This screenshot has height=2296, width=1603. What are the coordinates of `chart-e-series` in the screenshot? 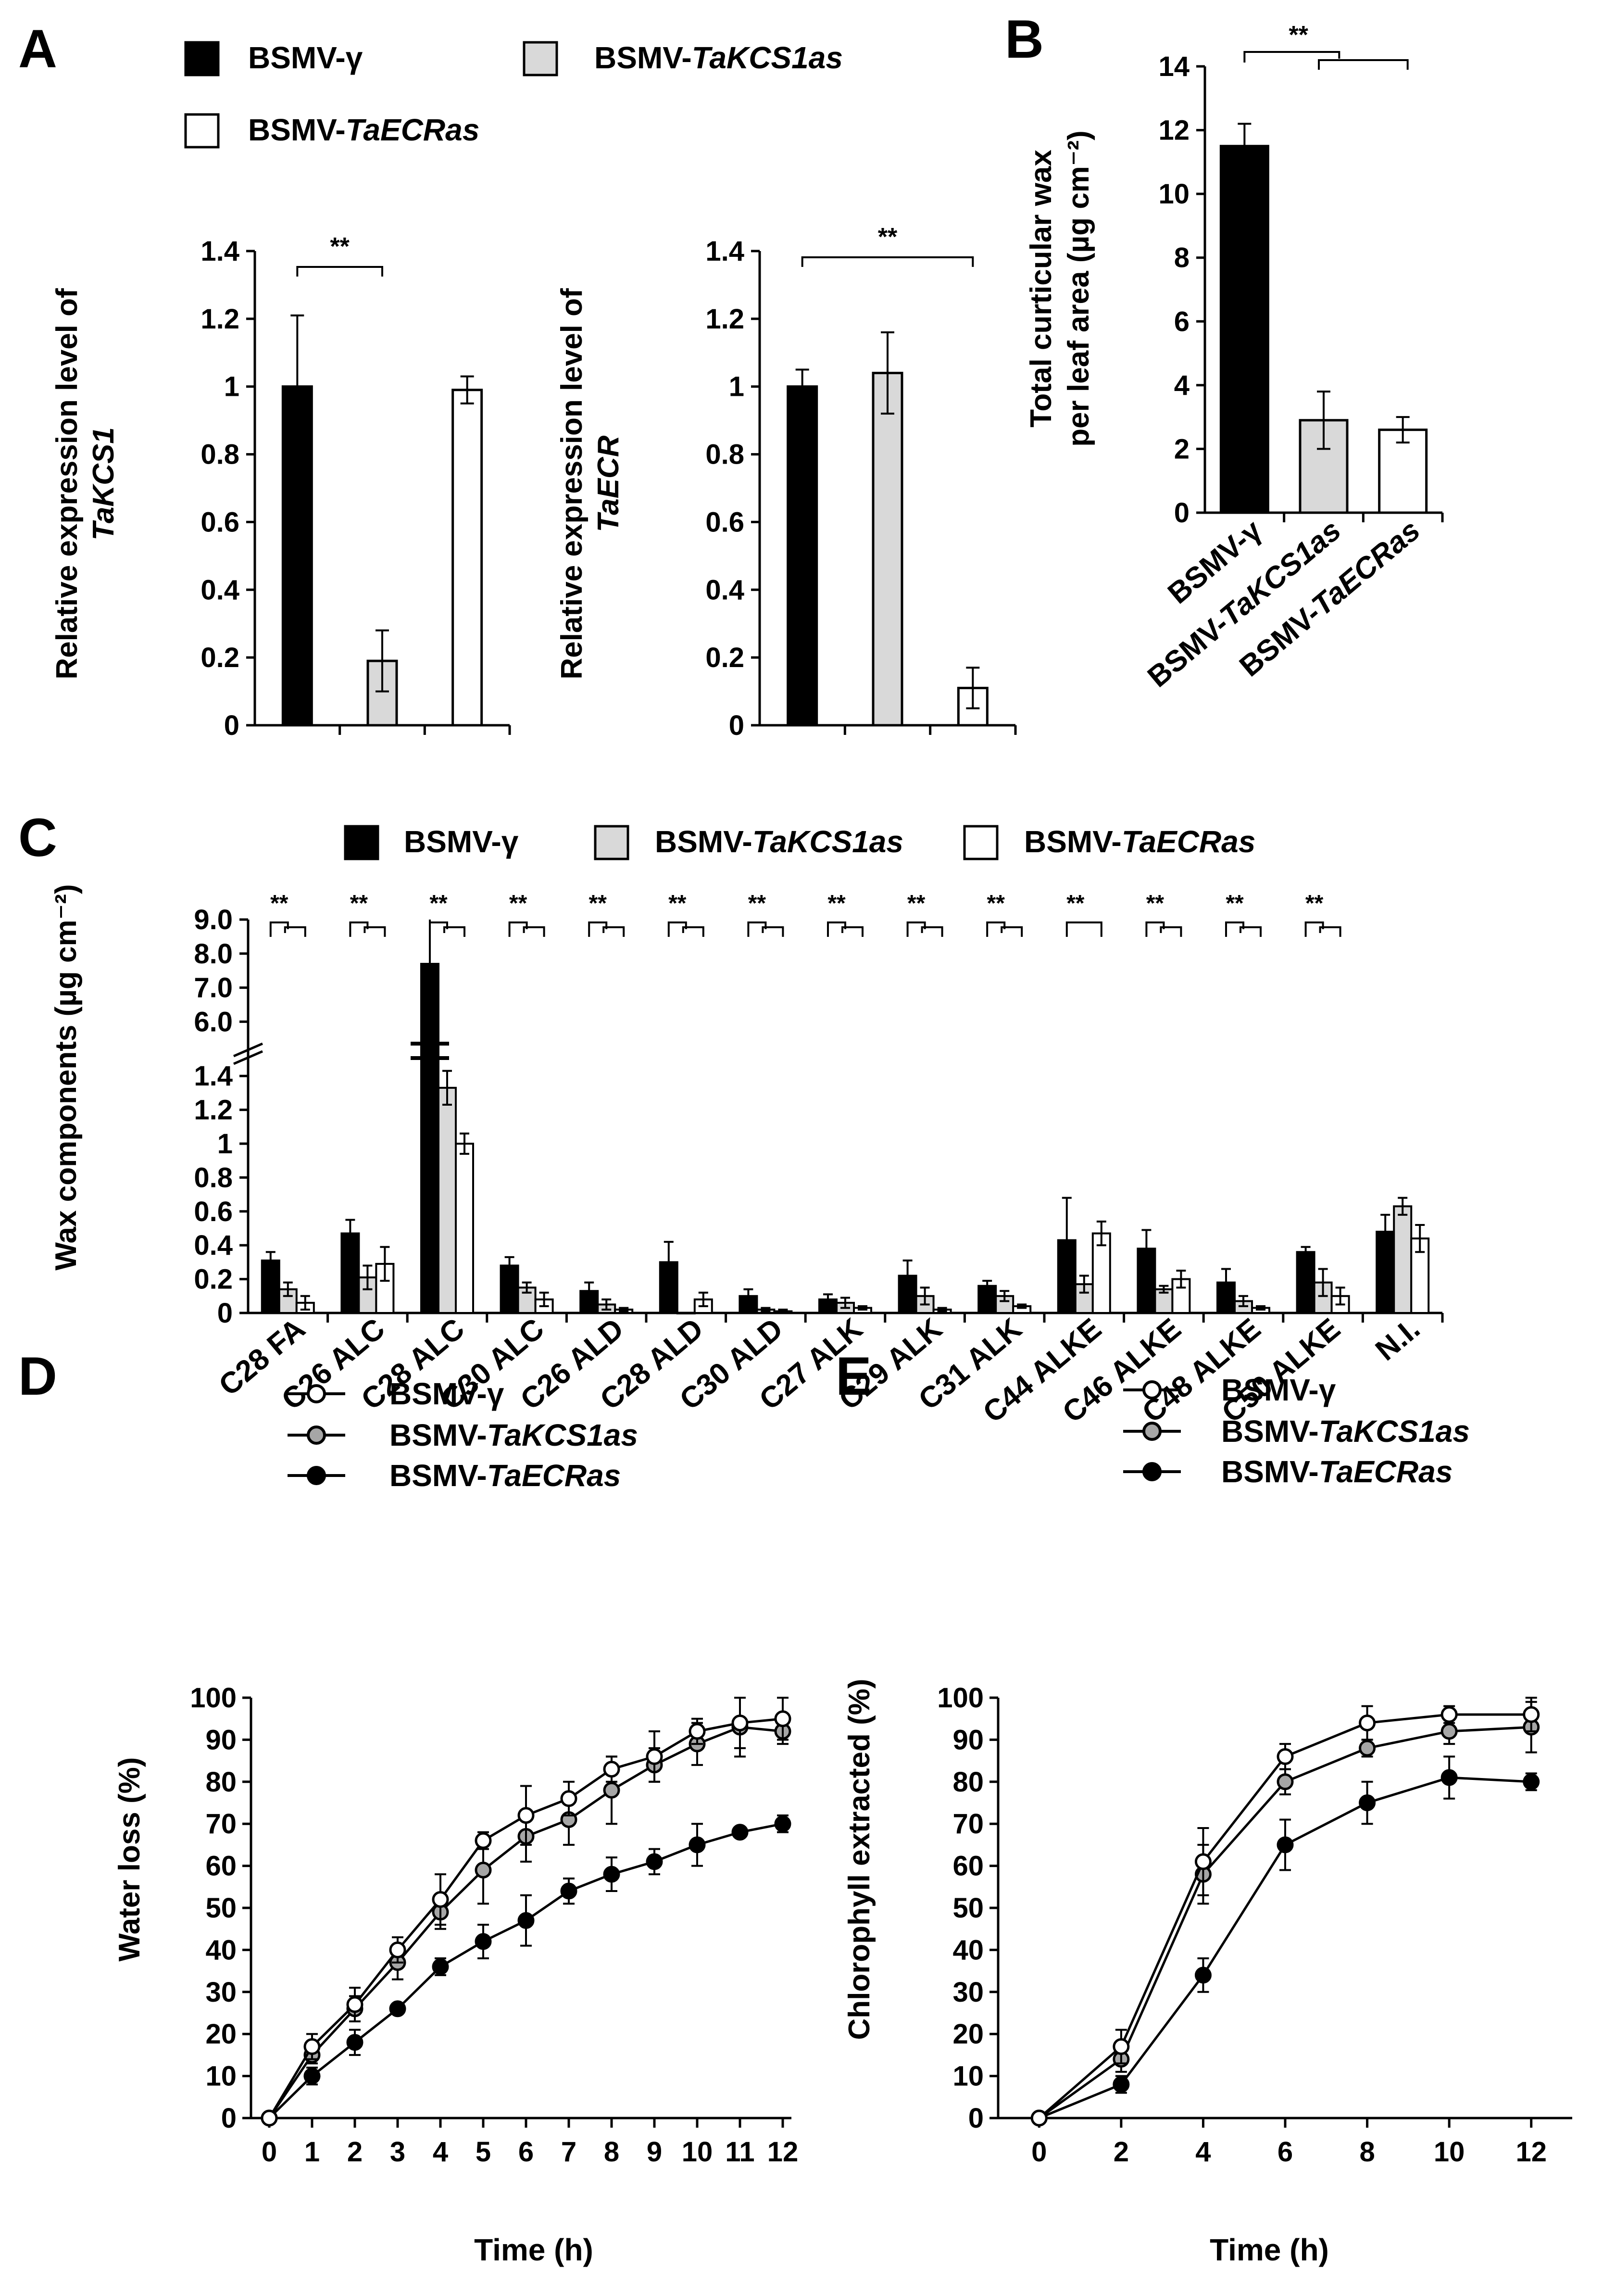 It's located at (1285, 1912).